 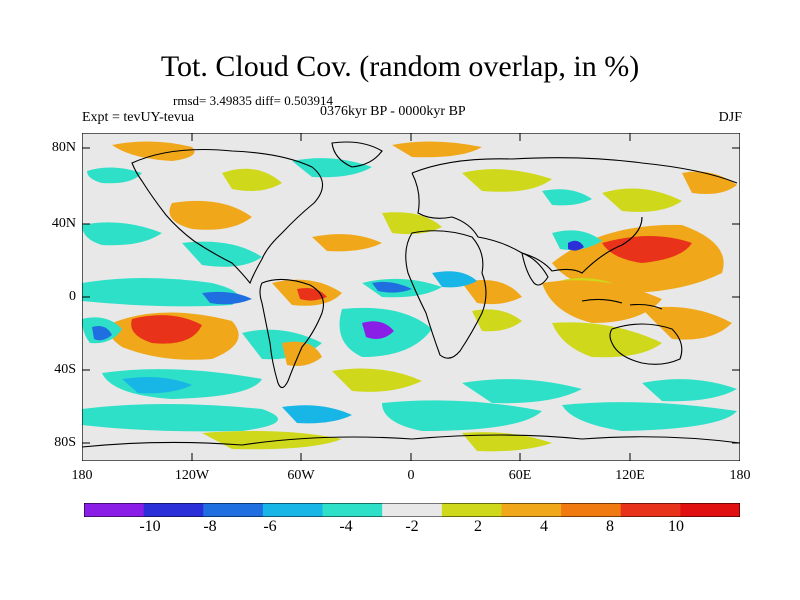 I want to click on australia-outline, so click(x=646, y=344).